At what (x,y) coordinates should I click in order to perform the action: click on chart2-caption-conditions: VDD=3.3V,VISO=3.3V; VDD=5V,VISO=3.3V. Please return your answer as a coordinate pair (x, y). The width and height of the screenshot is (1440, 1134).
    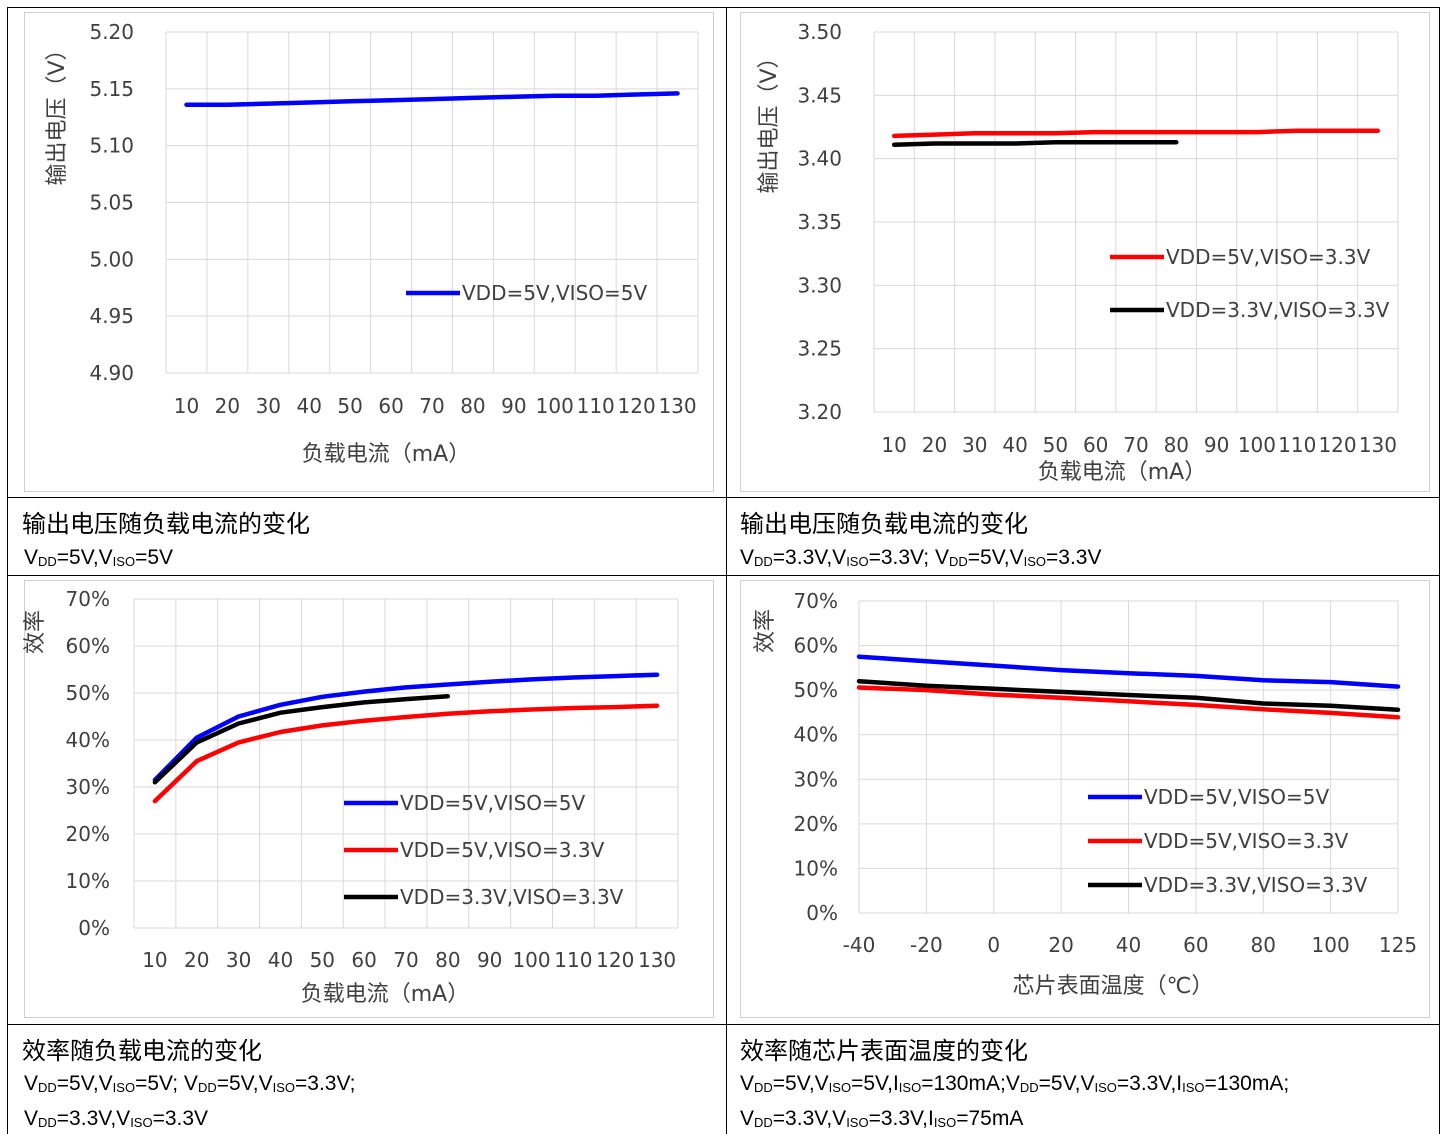
    Looking at the image, I should click on (921, 558).